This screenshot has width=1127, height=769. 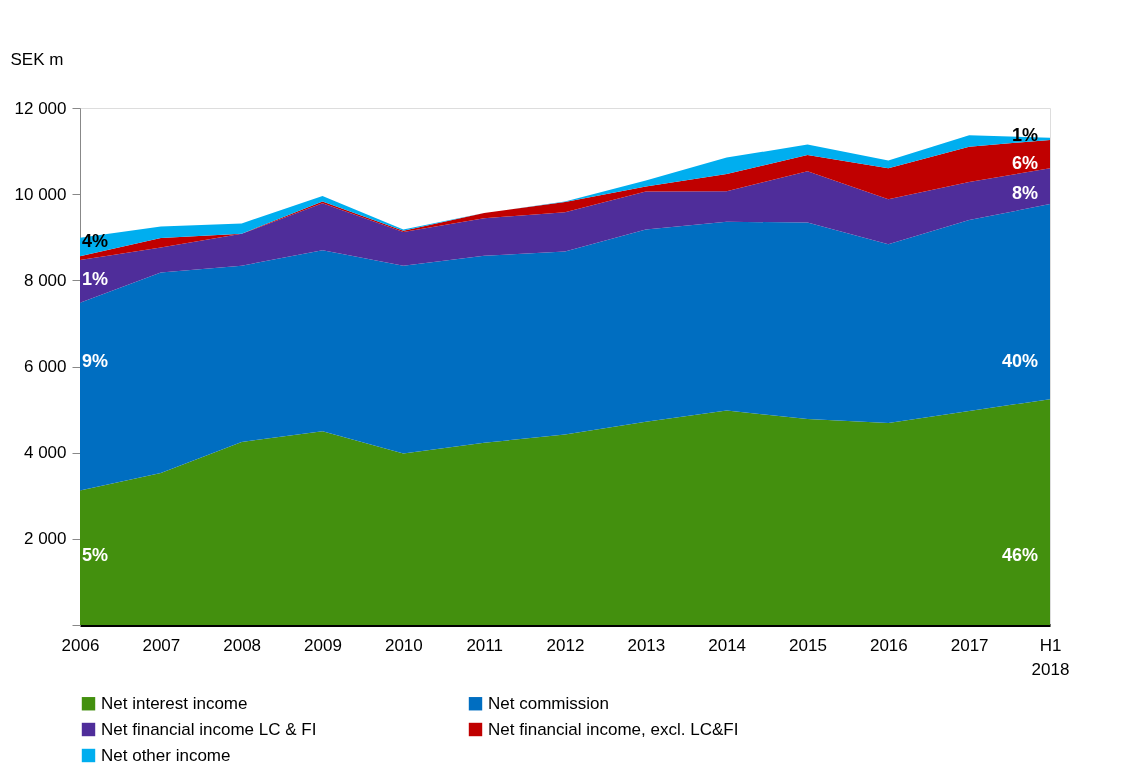 I want to click on annotation: 8%, so click(x=1024, y=193).